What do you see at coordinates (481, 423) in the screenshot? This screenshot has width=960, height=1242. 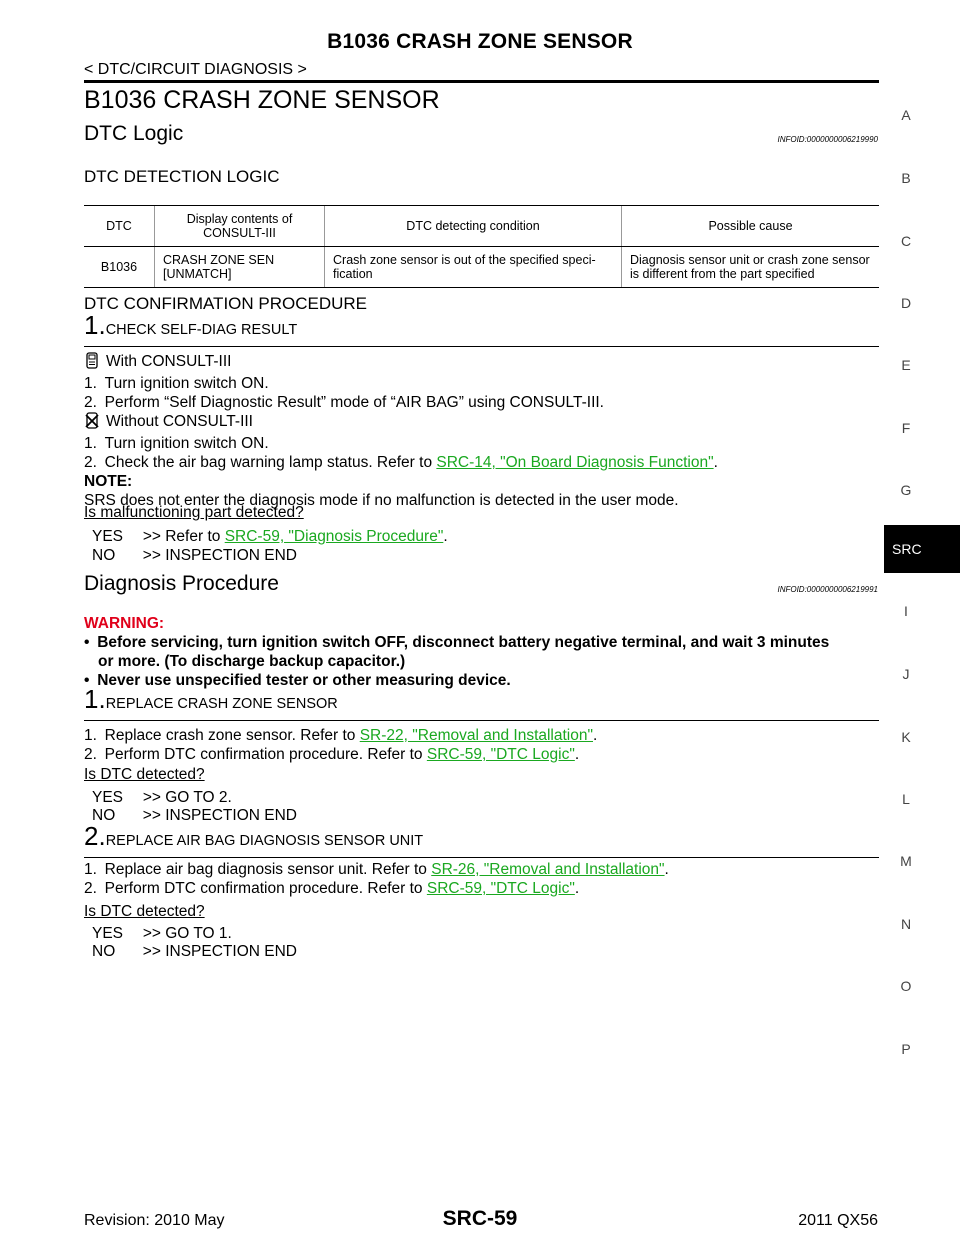 I see `without-consult-line: Without CONSULT-III` at bounding box center [481, 423].